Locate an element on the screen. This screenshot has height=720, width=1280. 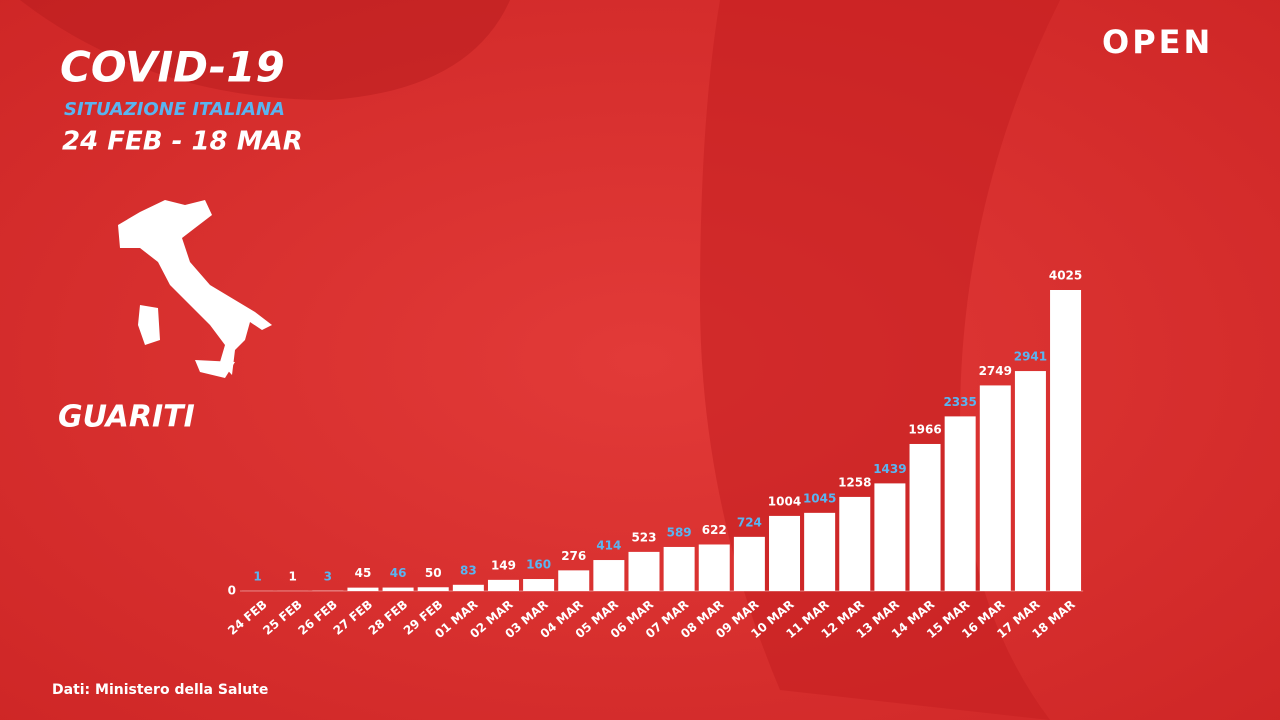
subtitle: SITUAZIONE ITALIANA is located at coordinates (174, 109).